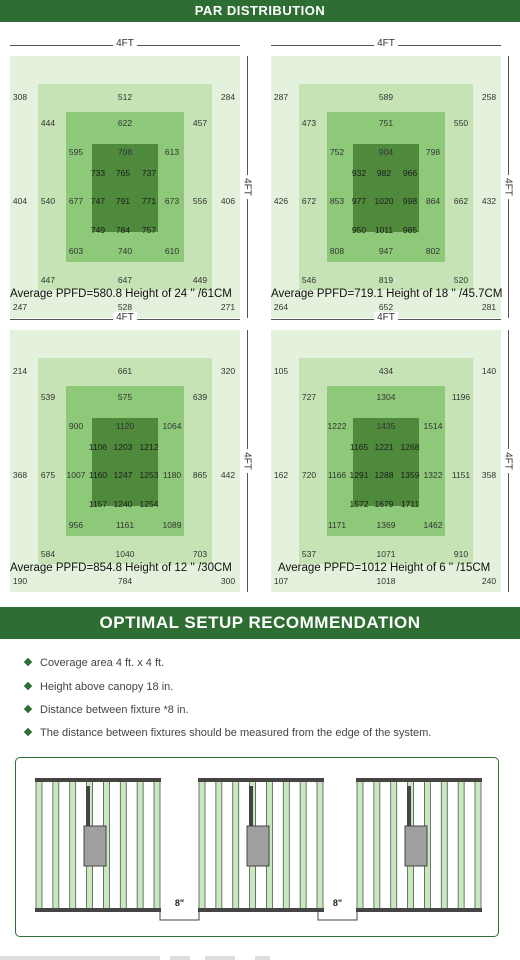 The image size is (520, 960). What do you see at coordinates (93, 663) in the screenshot?
I see `recommendation-item: Coverage area 4 ft. x 4 ft.` at bounding box center [93, 663].